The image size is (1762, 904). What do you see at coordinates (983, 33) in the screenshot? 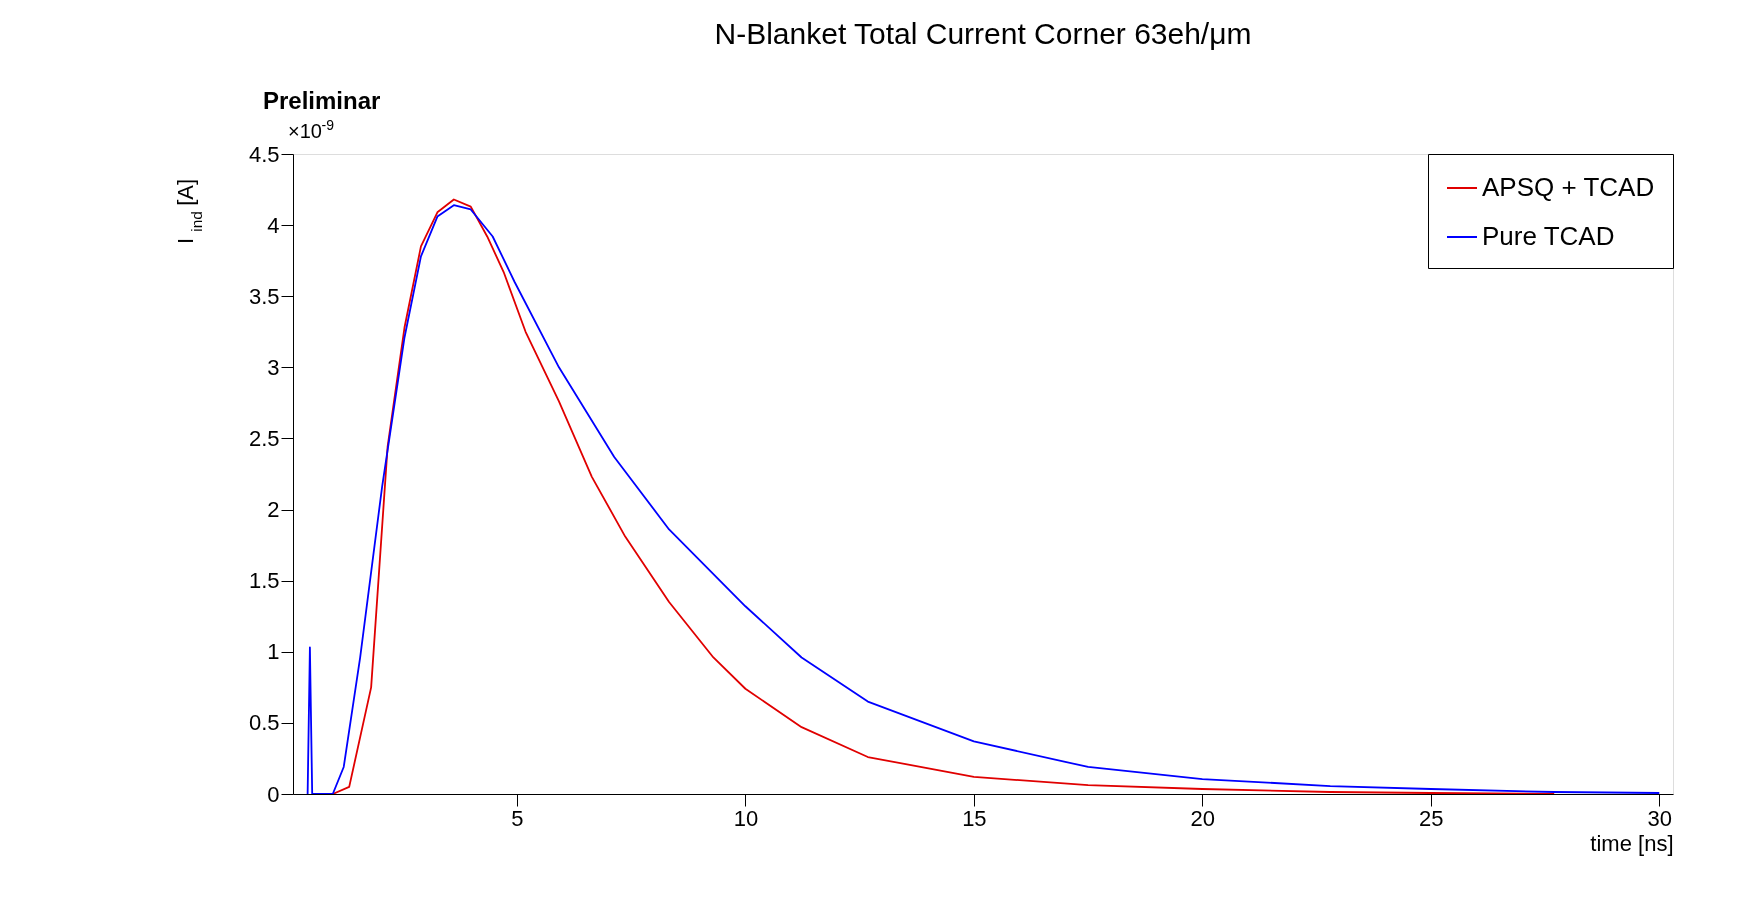
I see `chart-title: N-Blanket Total Current Corner 63eh/μm` at bounding box center [983, 33].